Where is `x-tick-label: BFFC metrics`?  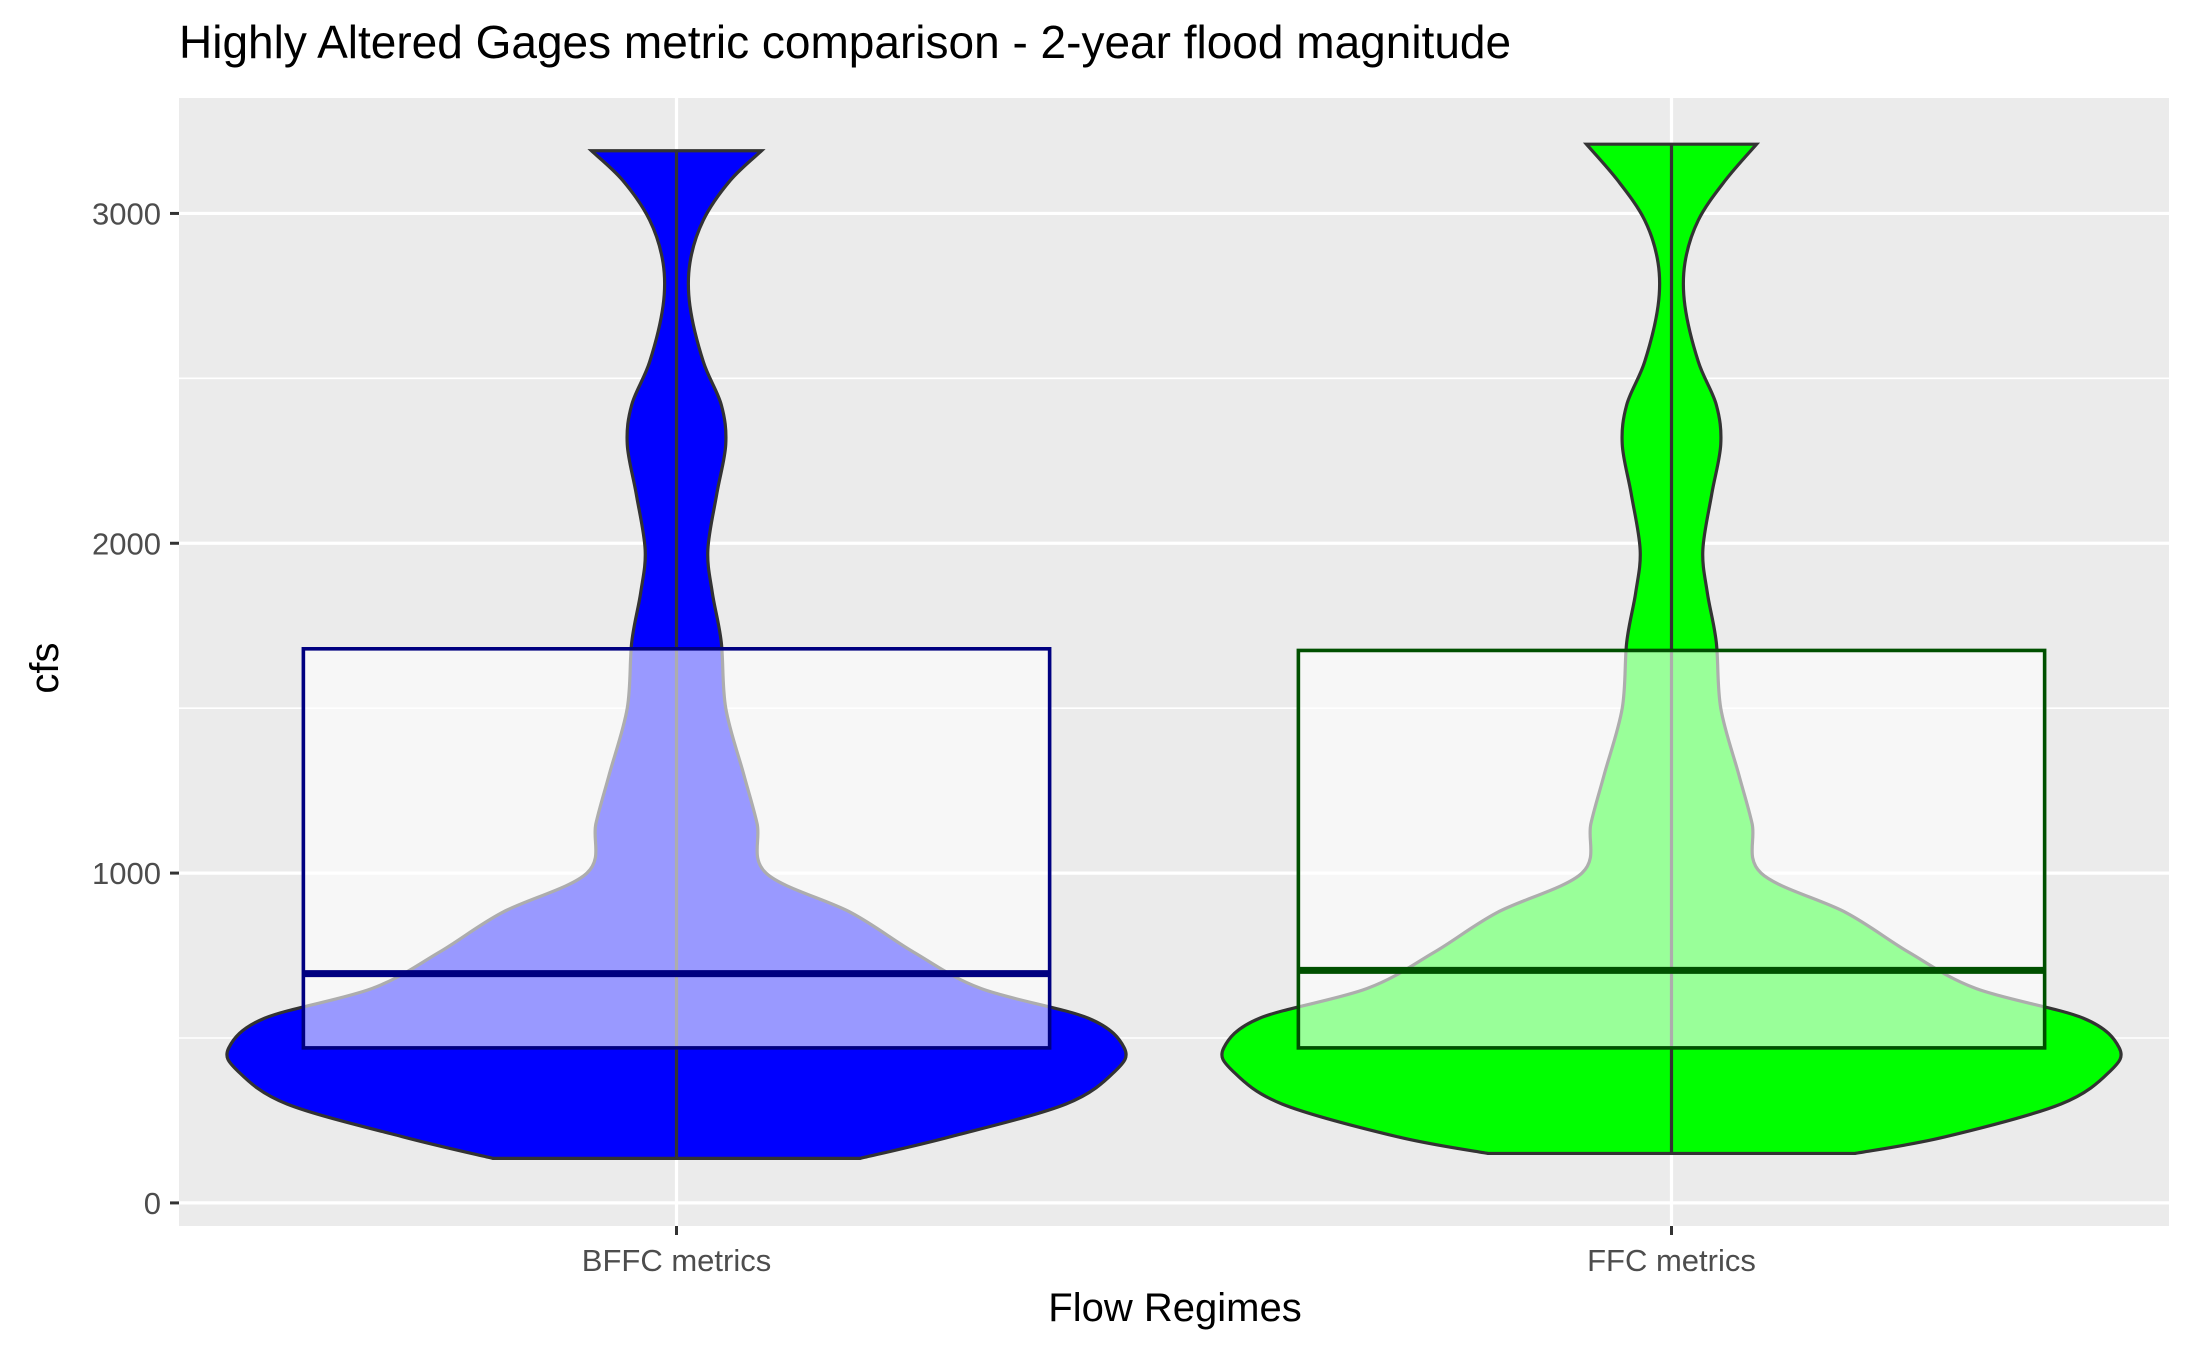 x-tick-label: BFFC metrics is located at coordinates (676, 1260).